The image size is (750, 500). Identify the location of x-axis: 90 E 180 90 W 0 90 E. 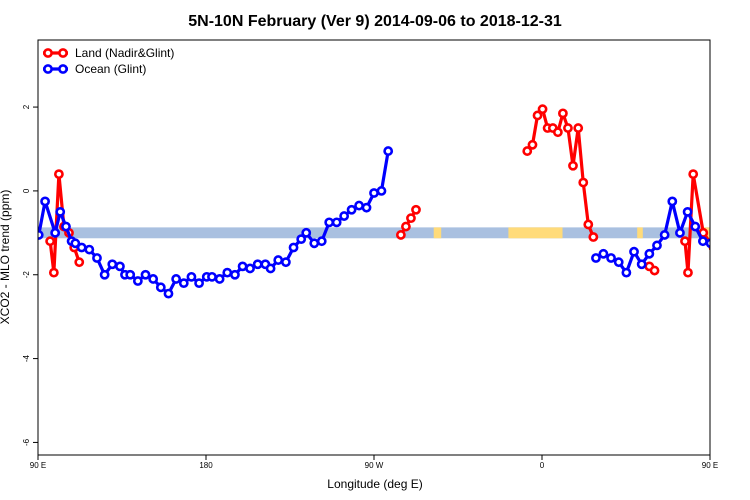
(374, 462).